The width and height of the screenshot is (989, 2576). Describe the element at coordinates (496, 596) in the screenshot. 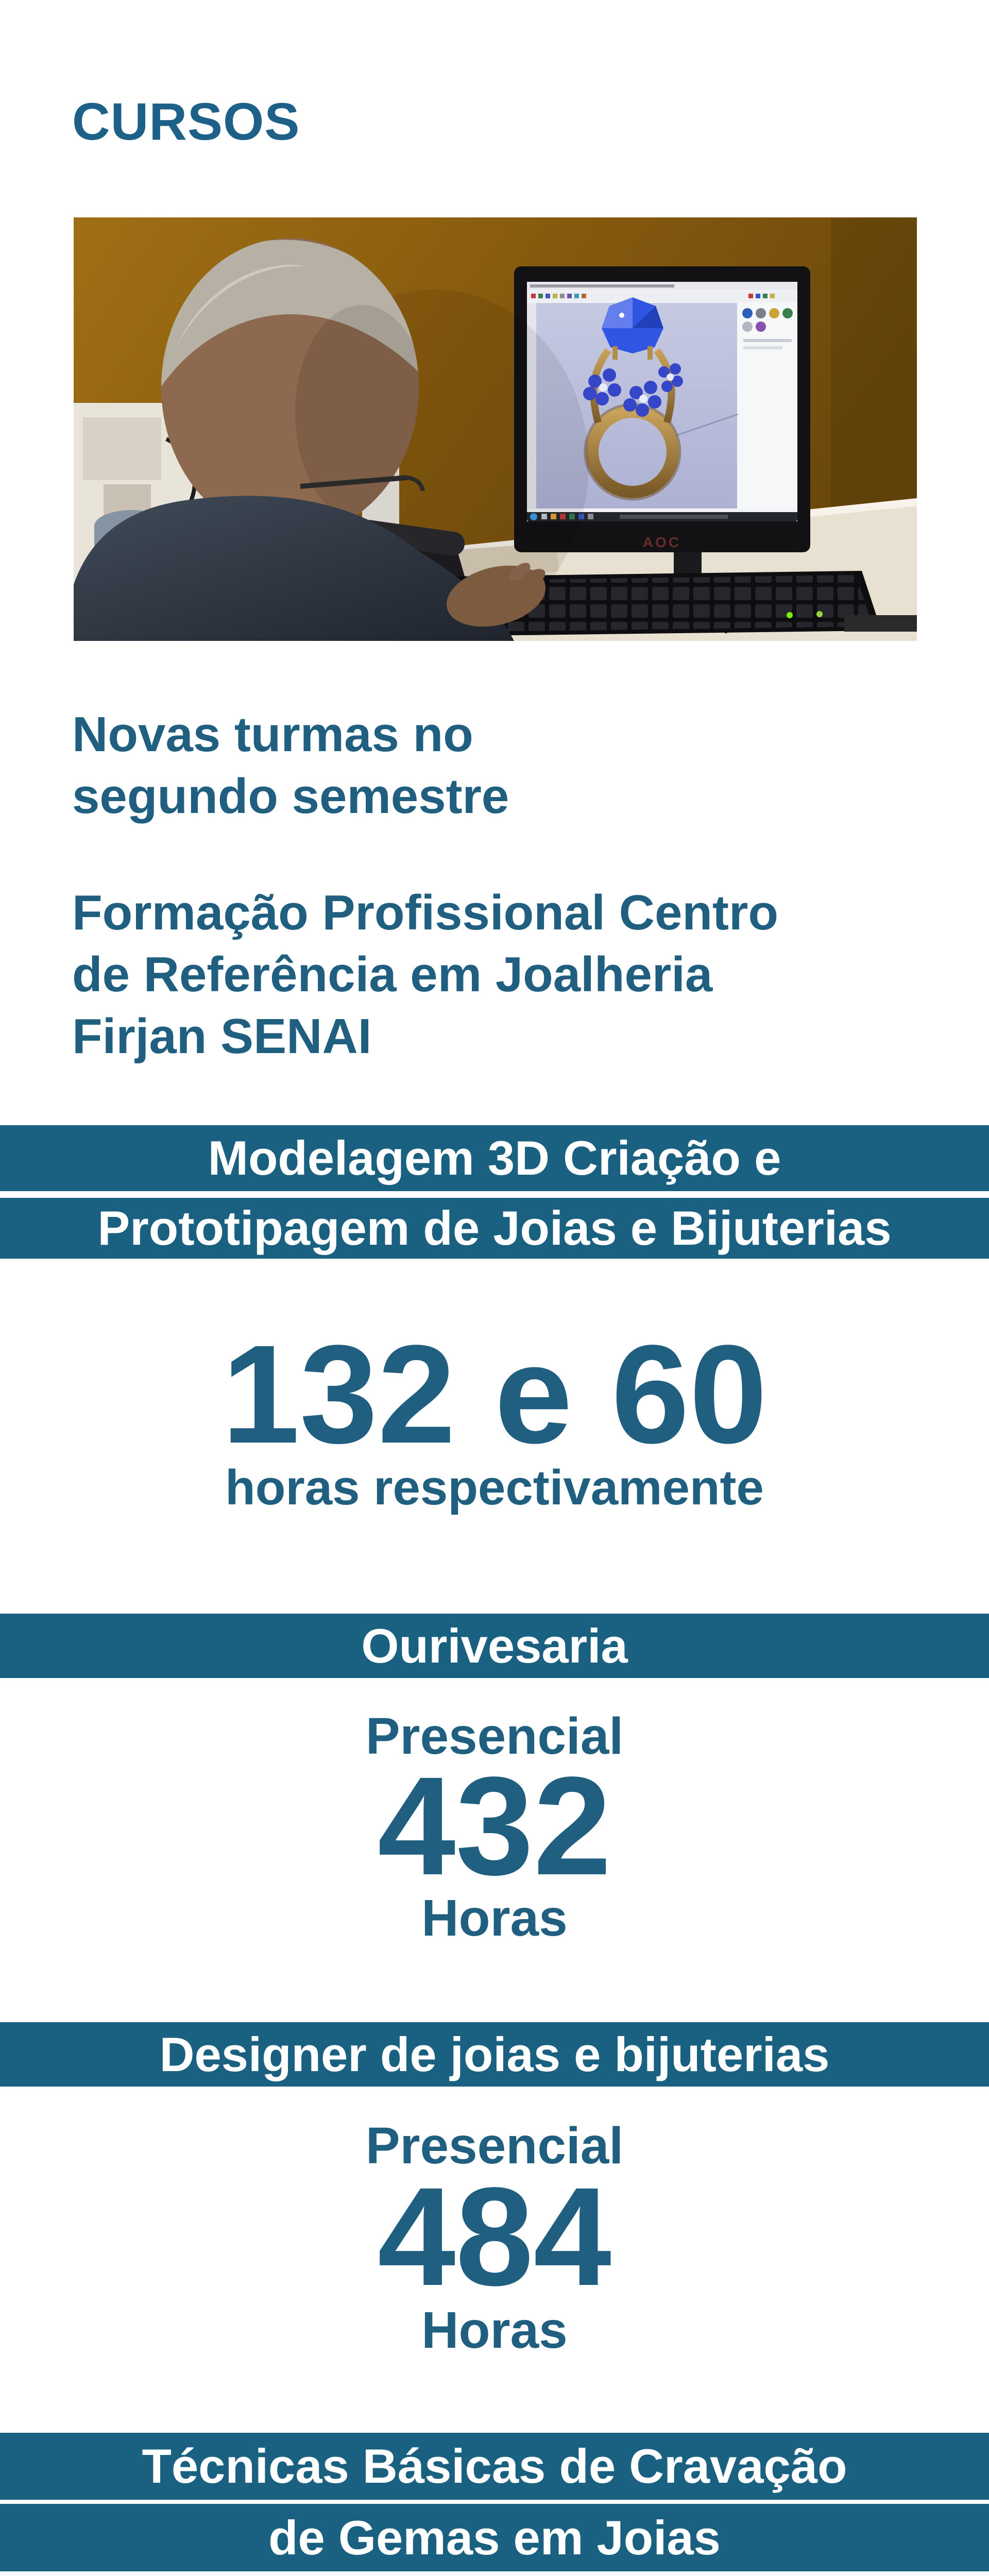

I see `person-hand` at that location.